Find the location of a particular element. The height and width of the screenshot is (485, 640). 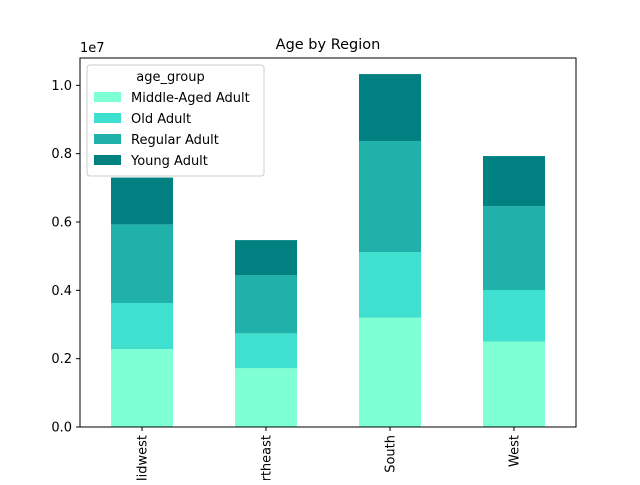

y-tick-label: 0.4 is located at coordinates (61, 291).